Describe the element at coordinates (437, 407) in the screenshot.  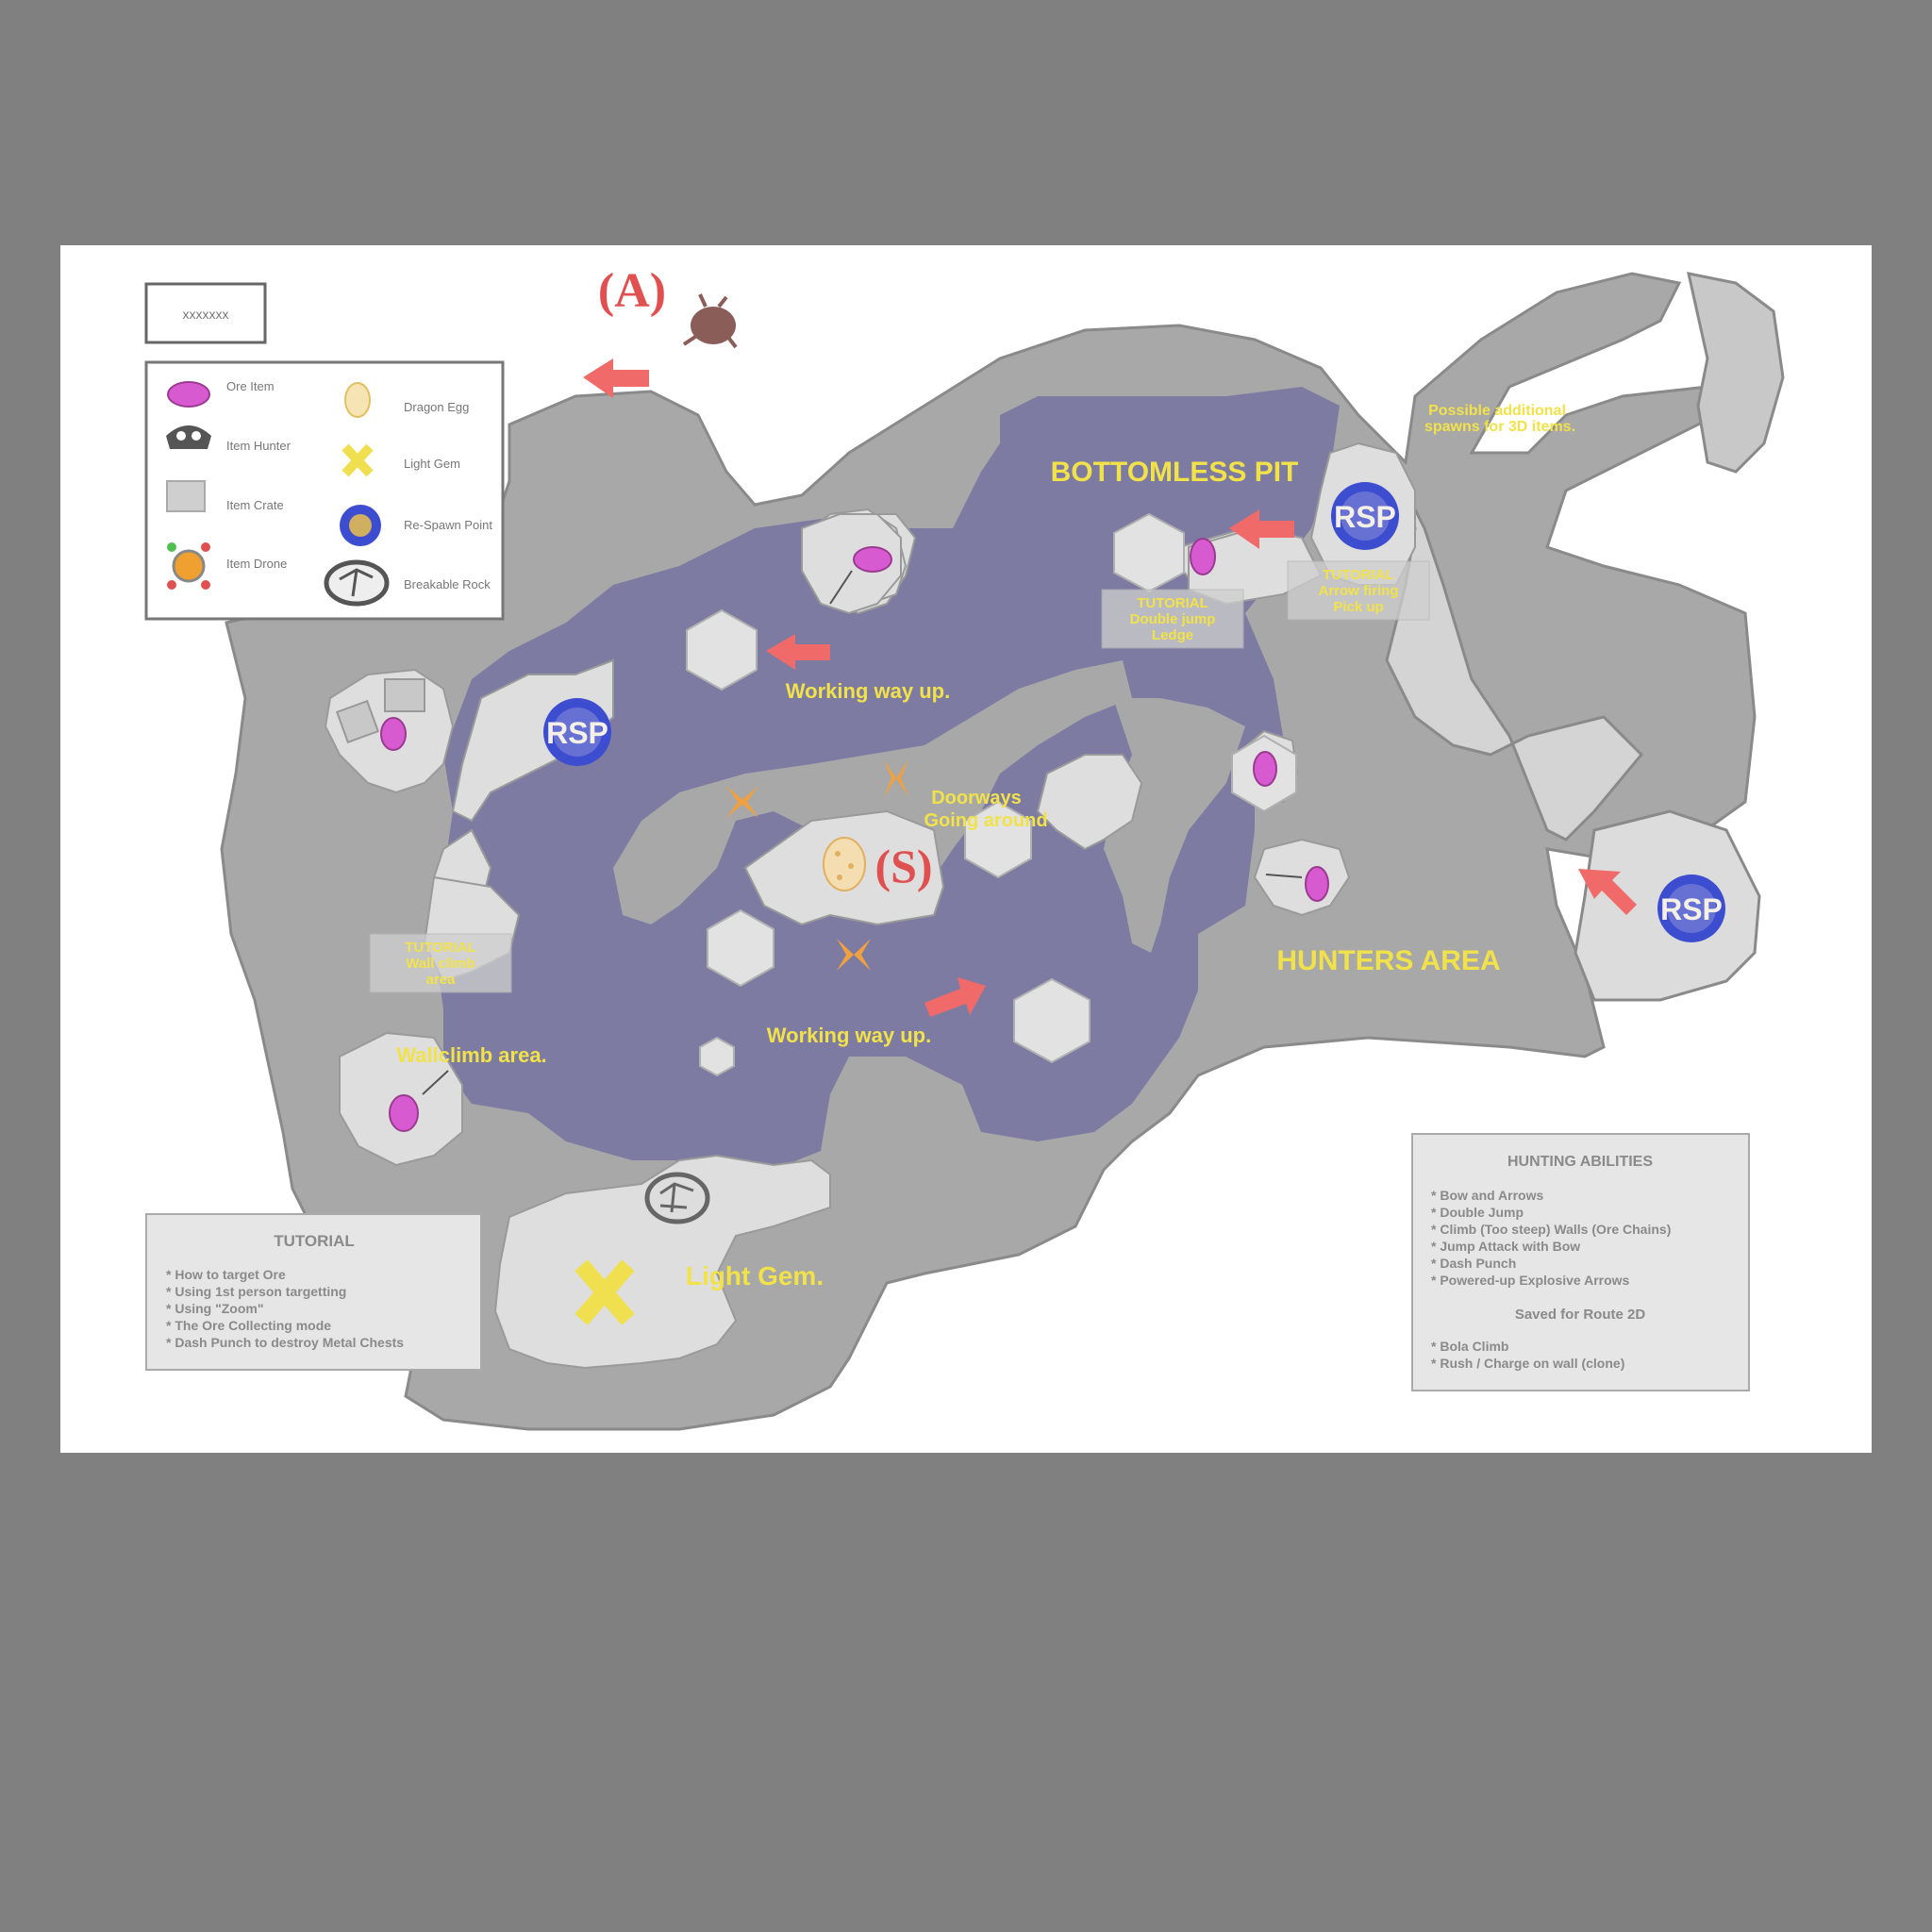
I see `legend-label: Dragon Egg` at that location.